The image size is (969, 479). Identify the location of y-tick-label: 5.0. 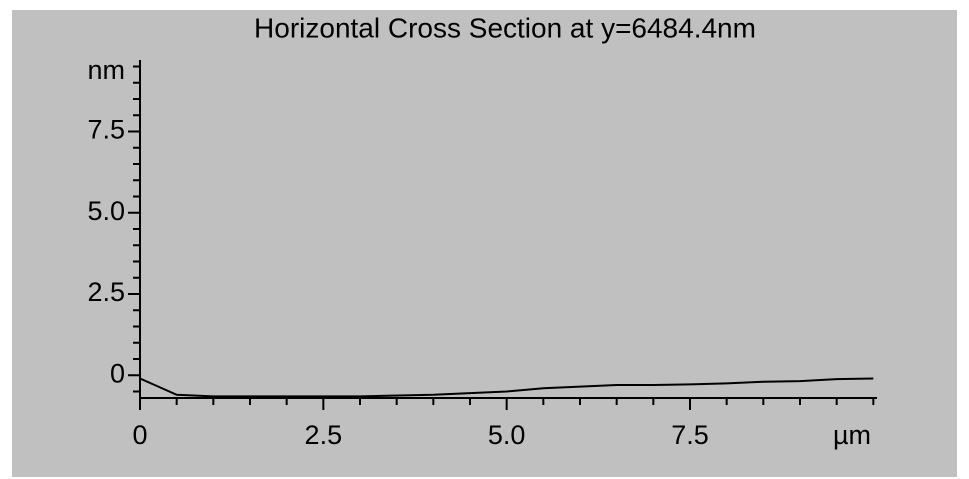
(106, 211).